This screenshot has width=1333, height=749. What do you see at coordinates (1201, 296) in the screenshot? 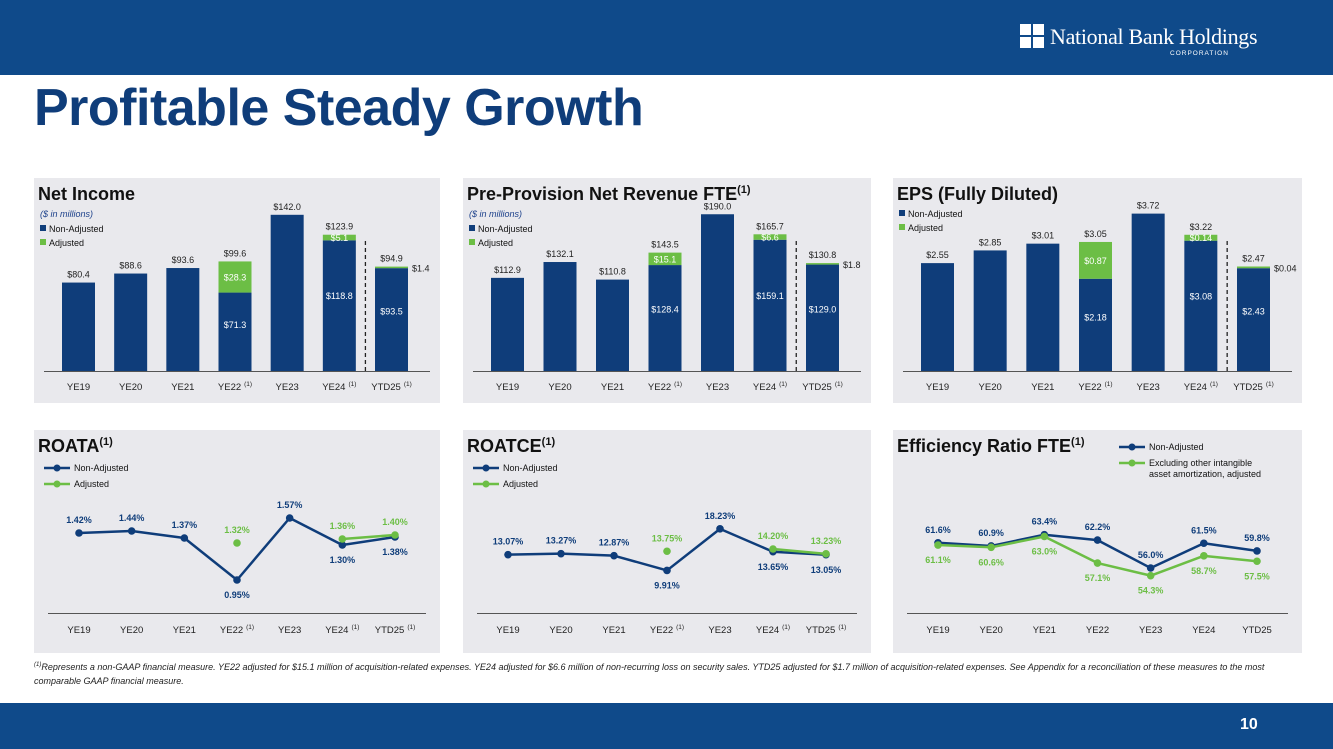
I see `eps-base-label: $3.08` at bounding box center [1201, 296].